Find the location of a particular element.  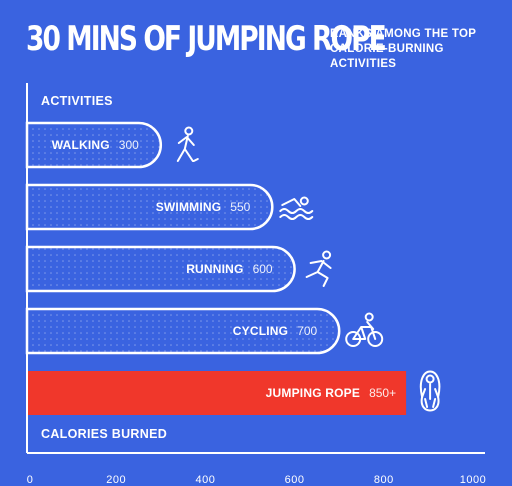

x-tick-label: 600 is located at coordinates (295, 480).